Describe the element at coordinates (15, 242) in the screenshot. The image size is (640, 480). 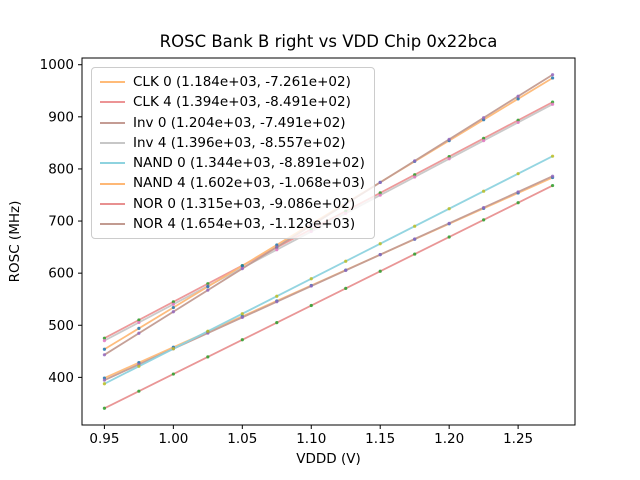
I see `y-axis-label: ROSC (MHz)` at that location.